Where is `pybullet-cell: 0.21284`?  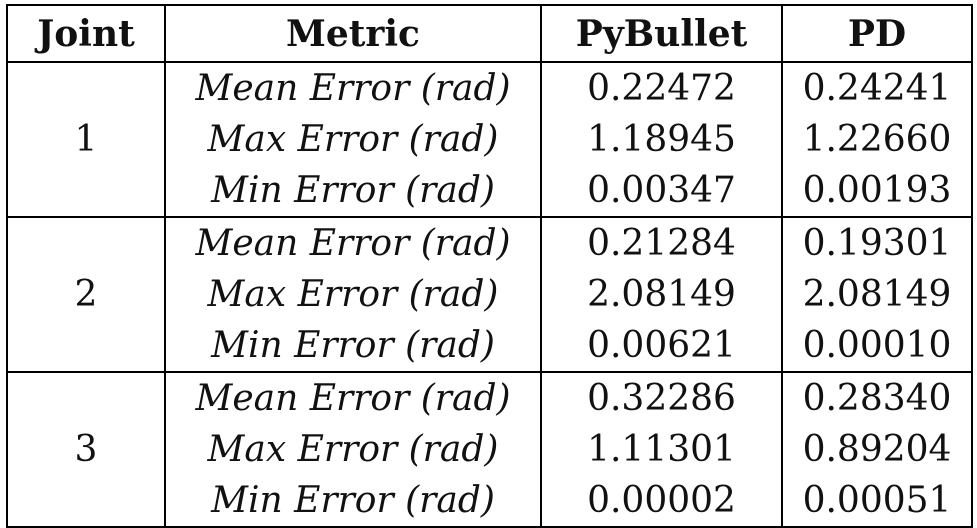 pybullet-cell: 0.21284 is located at coordinates (661, 242).